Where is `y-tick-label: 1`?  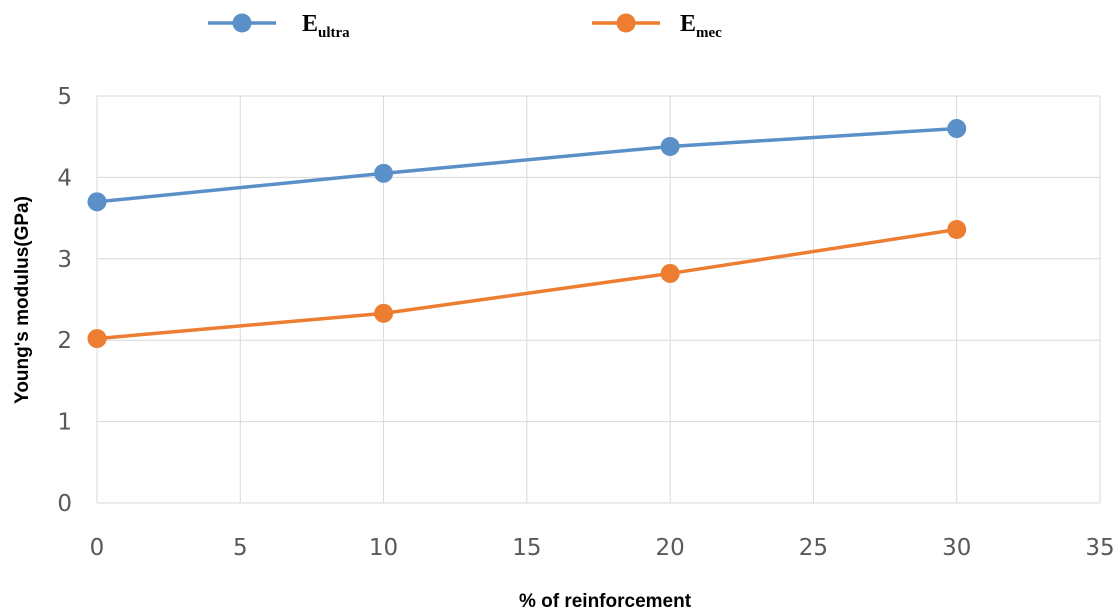 y-tick-label: 1 is located at coordinates (64, 423).